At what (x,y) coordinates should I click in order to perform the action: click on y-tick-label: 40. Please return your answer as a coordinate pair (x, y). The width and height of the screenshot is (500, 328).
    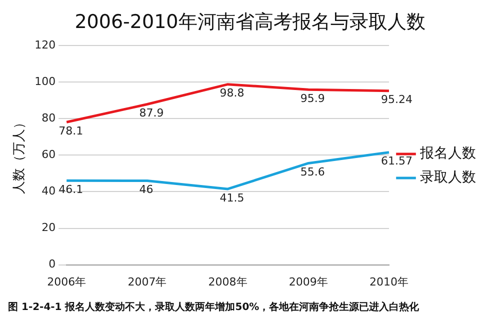
    Looking at the image, I should click on (49, 191).